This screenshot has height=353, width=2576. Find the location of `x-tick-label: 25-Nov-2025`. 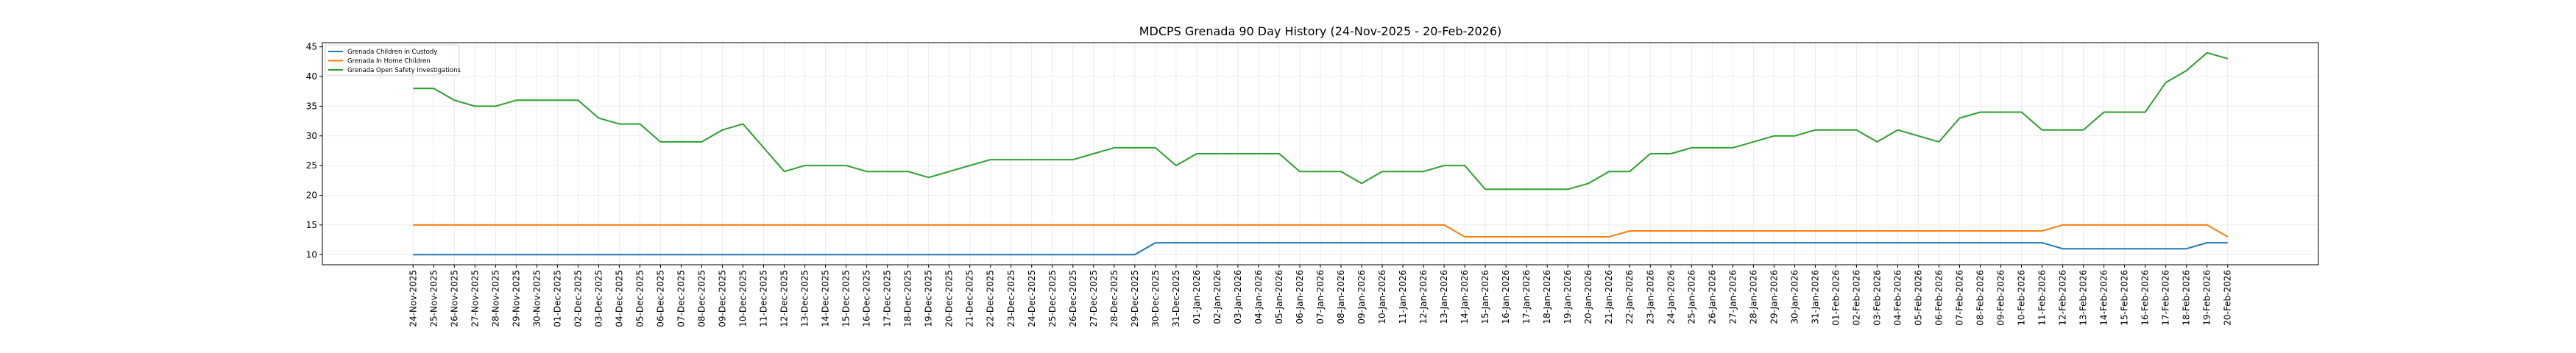

x-tick-label: 25-Nov-2025 is located at coordinates (434, 298).